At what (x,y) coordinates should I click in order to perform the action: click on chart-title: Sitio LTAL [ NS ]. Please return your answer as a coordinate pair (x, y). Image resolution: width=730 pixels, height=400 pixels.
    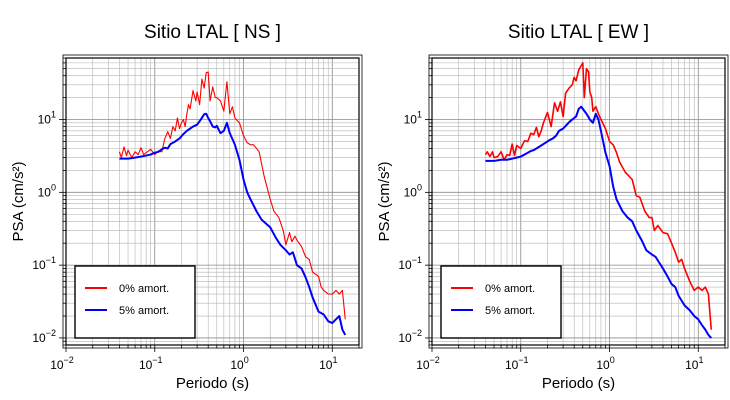
    Looking at the image, I should click on (212, 32).